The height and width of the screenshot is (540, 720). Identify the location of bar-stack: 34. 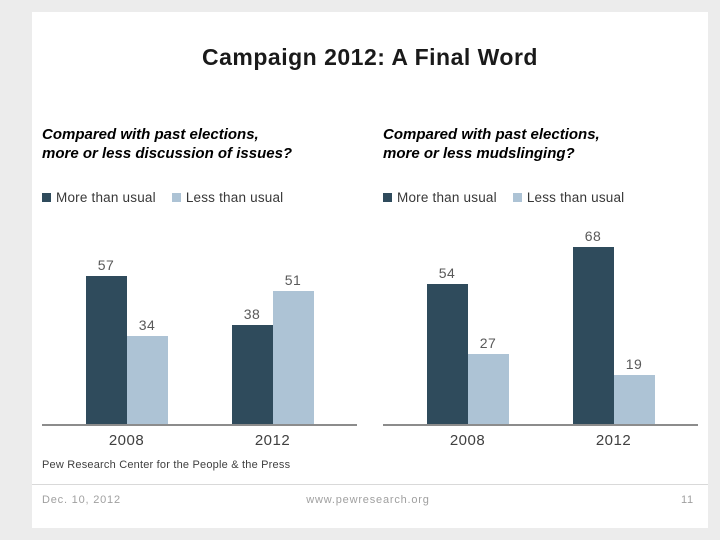
(147, 370).